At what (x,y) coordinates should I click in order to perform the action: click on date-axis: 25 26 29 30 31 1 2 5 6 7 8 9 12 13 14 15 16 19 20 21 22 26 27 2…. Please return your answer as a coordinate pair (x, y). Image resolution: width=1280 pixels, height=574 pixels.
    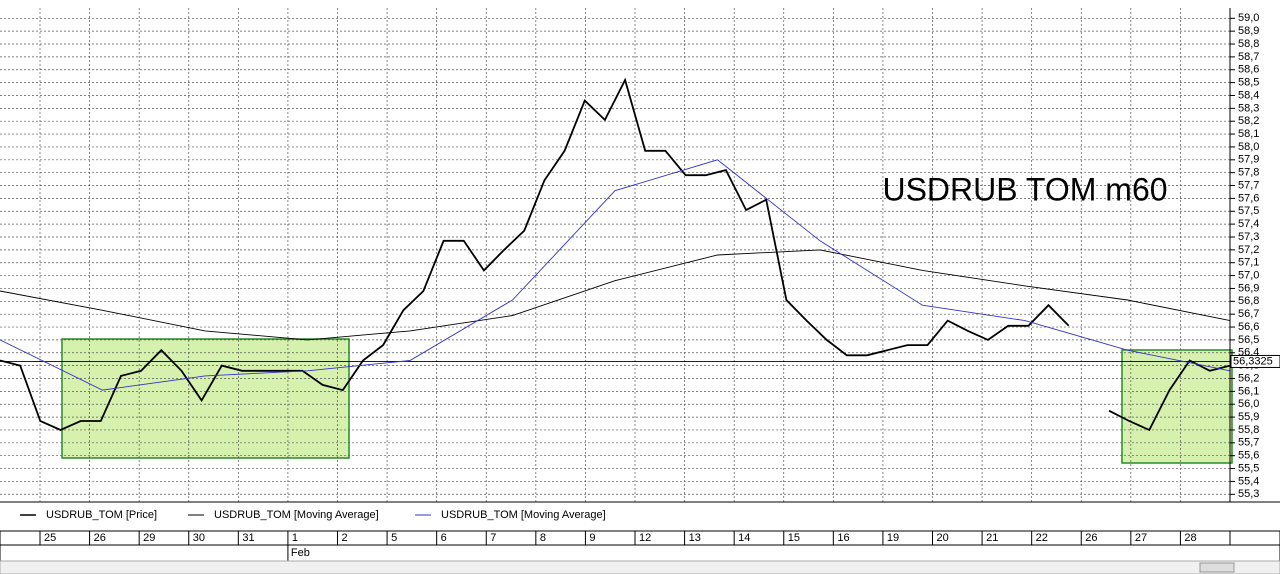
    Looking at the image, I should click on (635, 546).